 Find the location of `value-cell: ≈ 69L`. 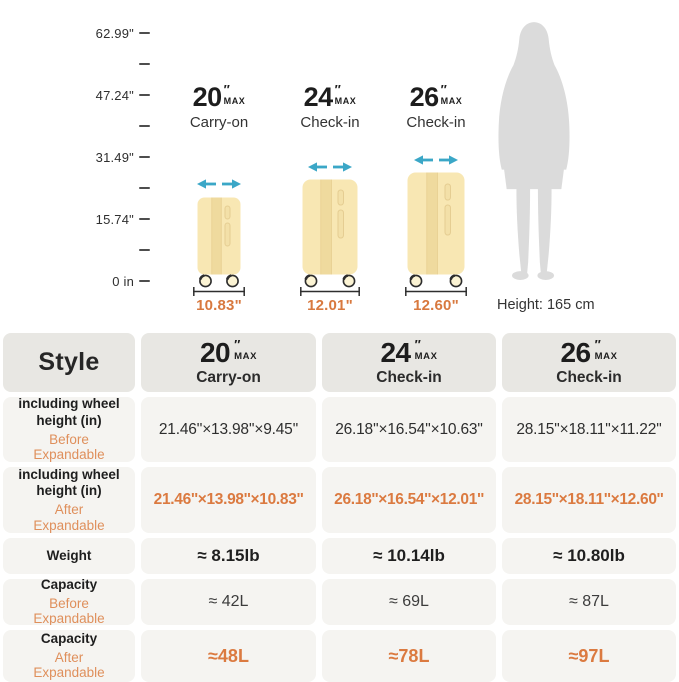

value-cell: ≈ 69L is located at coordinates (409, 602).